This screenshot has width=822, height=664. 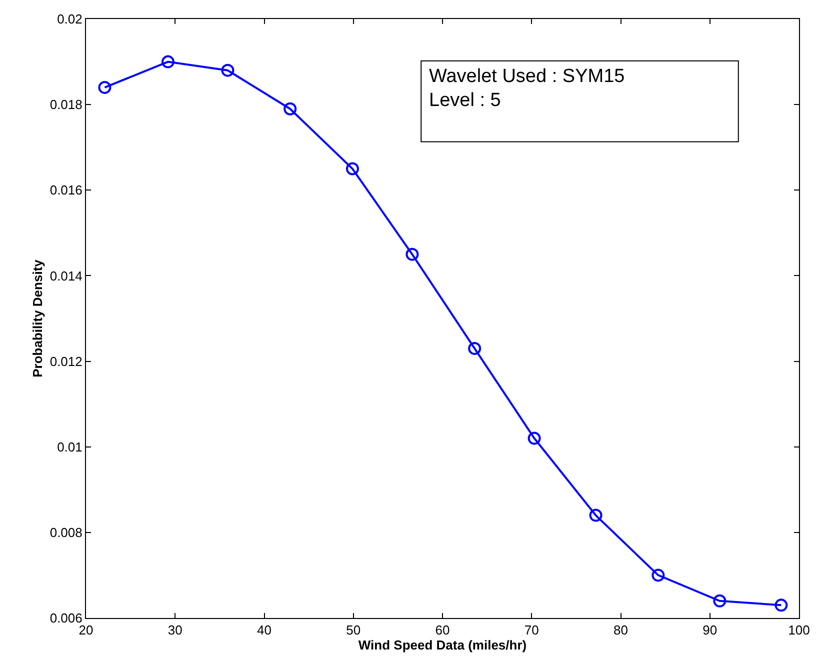 What do you see at coordinates (69, 19) in the screenshot?
I see `y-tick-label: 0.02` at bounding box center [69, 19].